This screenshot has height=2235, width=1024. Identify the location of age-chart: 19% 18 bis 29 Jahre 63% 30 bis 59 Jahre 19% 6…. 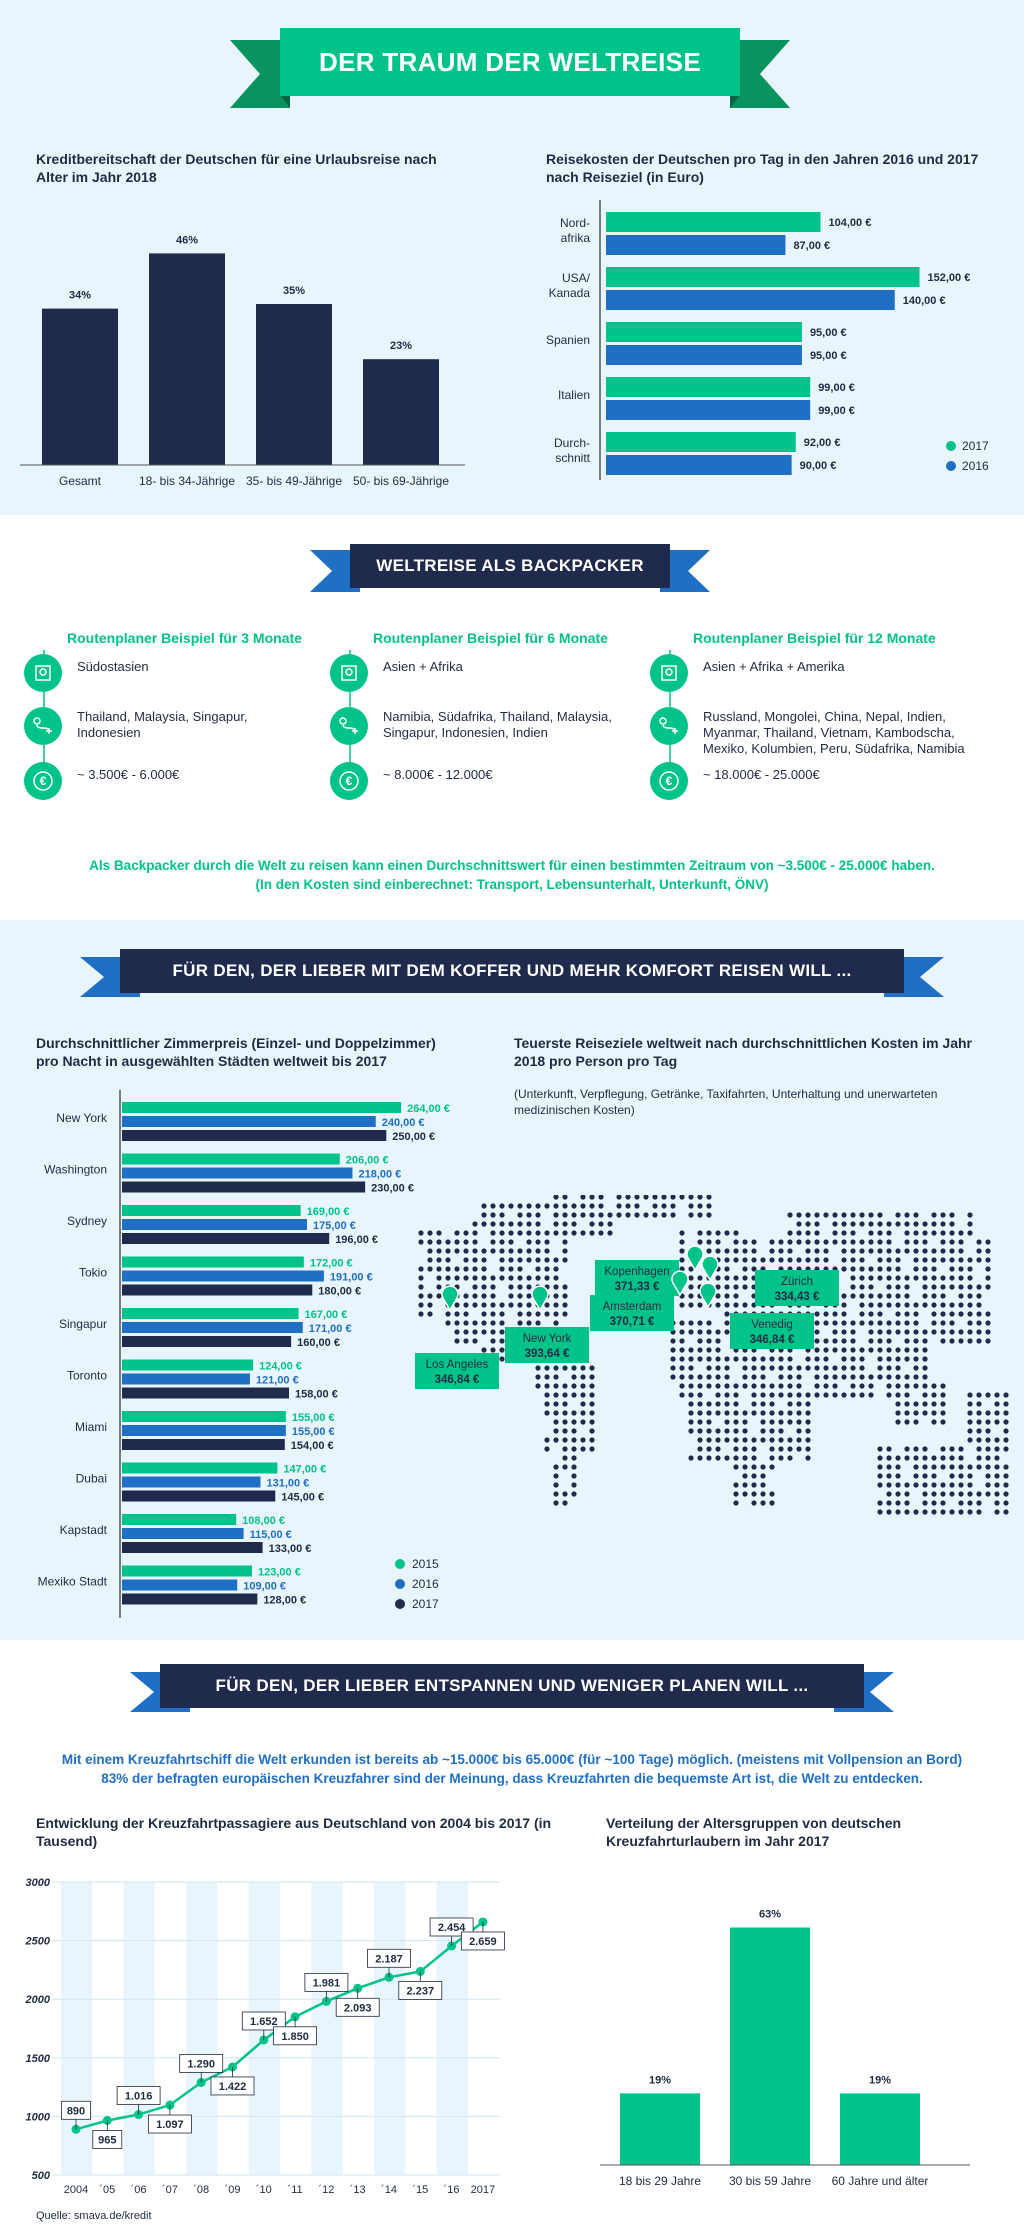
(785, 2048).